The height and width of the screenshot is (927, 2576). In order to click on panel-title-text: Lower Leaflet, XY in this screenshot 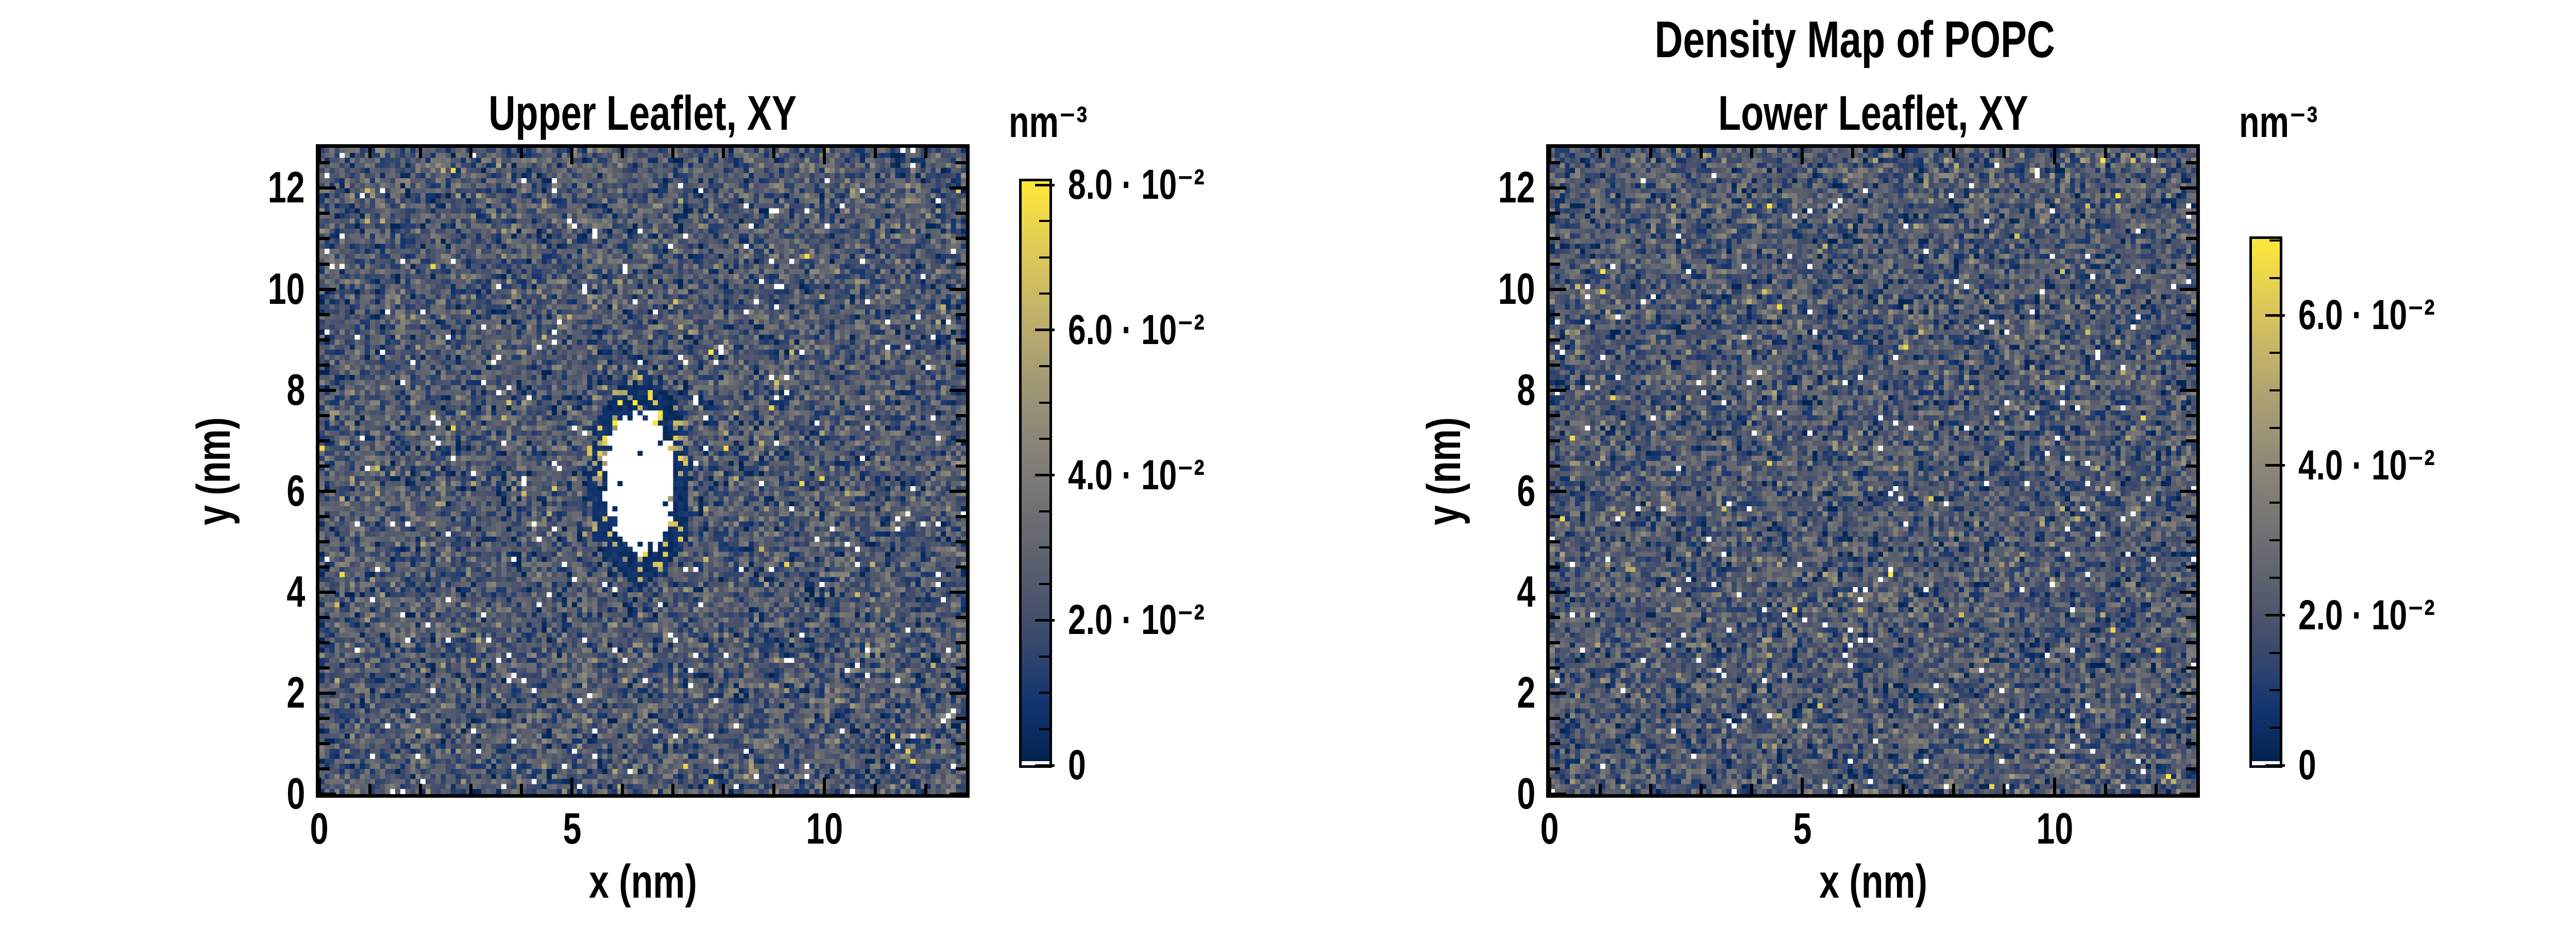, I will do `click(1873, 114)`.